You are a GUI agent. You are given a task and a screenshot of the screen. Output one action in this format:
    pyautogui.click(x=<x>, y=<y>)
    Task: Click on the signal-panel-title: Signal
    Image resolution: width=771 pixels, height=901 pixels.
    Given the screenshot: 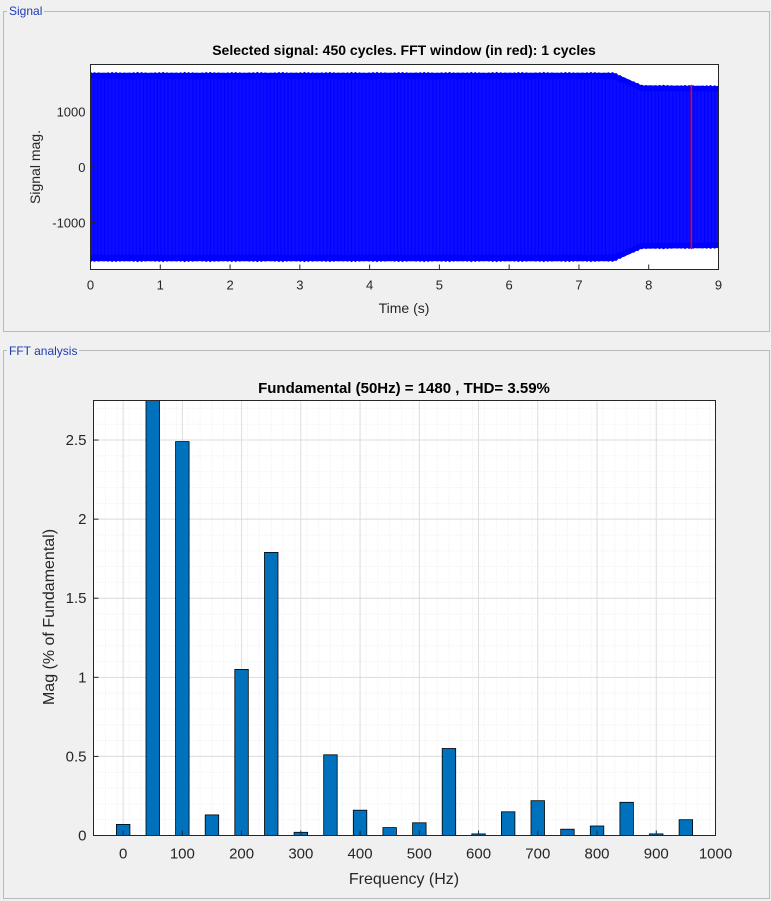 What is the action you would take?
    pyautogui.click(x=26, y=11)
    